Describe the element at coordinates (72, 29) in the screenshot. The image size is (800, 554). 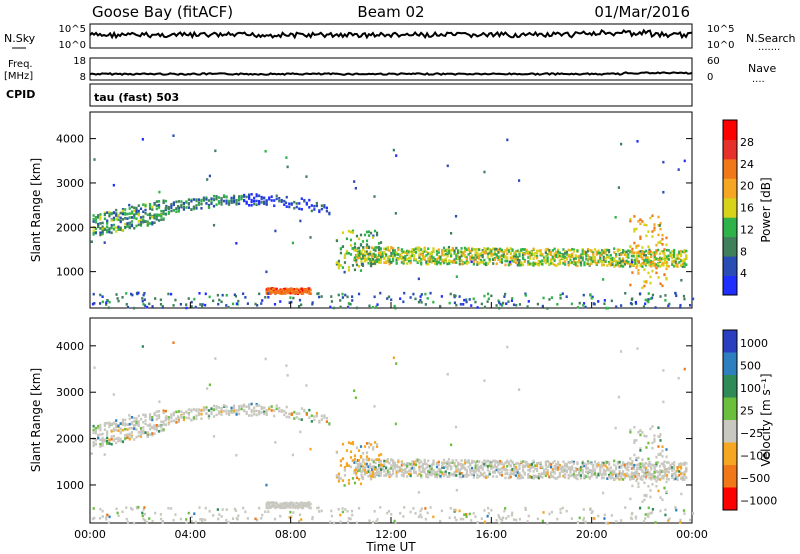
I see `nsky-tick-top: 10^5` at that location.